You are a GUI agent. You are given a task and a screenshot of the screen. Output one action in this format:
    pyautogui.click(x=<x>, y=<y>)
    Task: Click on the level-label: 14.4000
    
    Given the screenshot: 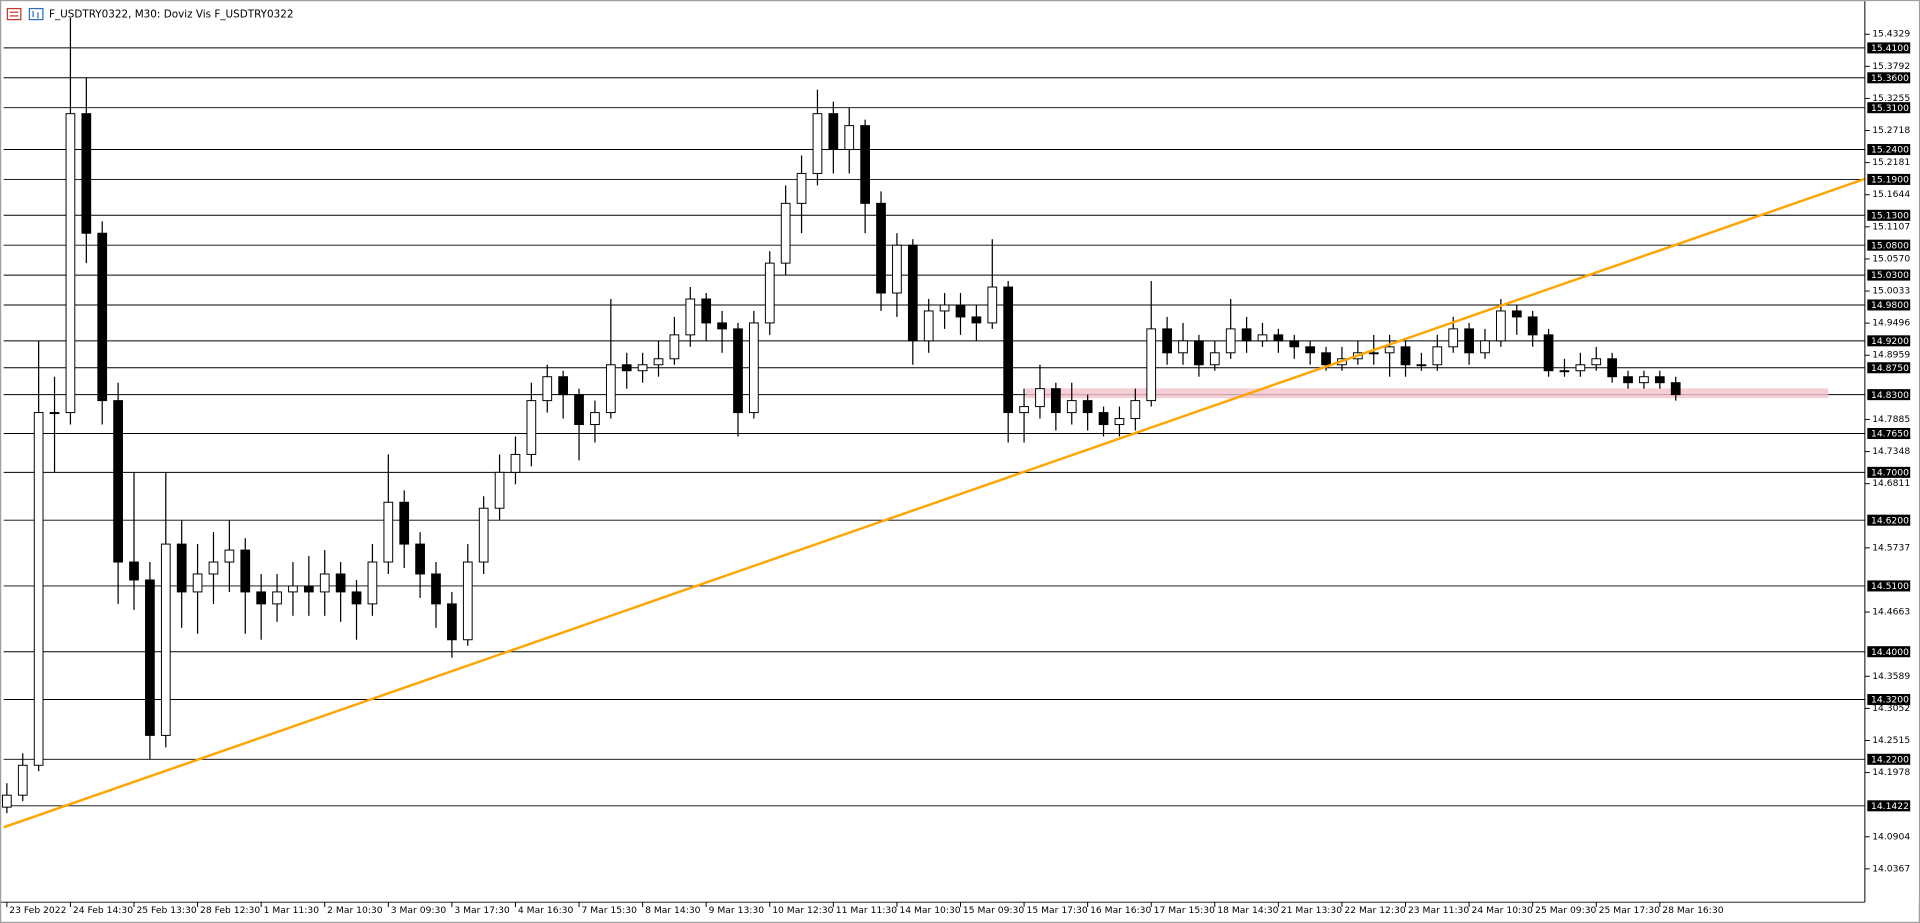 What is the action you would take?
    pyautogui.click(x=1890, y=652)
    